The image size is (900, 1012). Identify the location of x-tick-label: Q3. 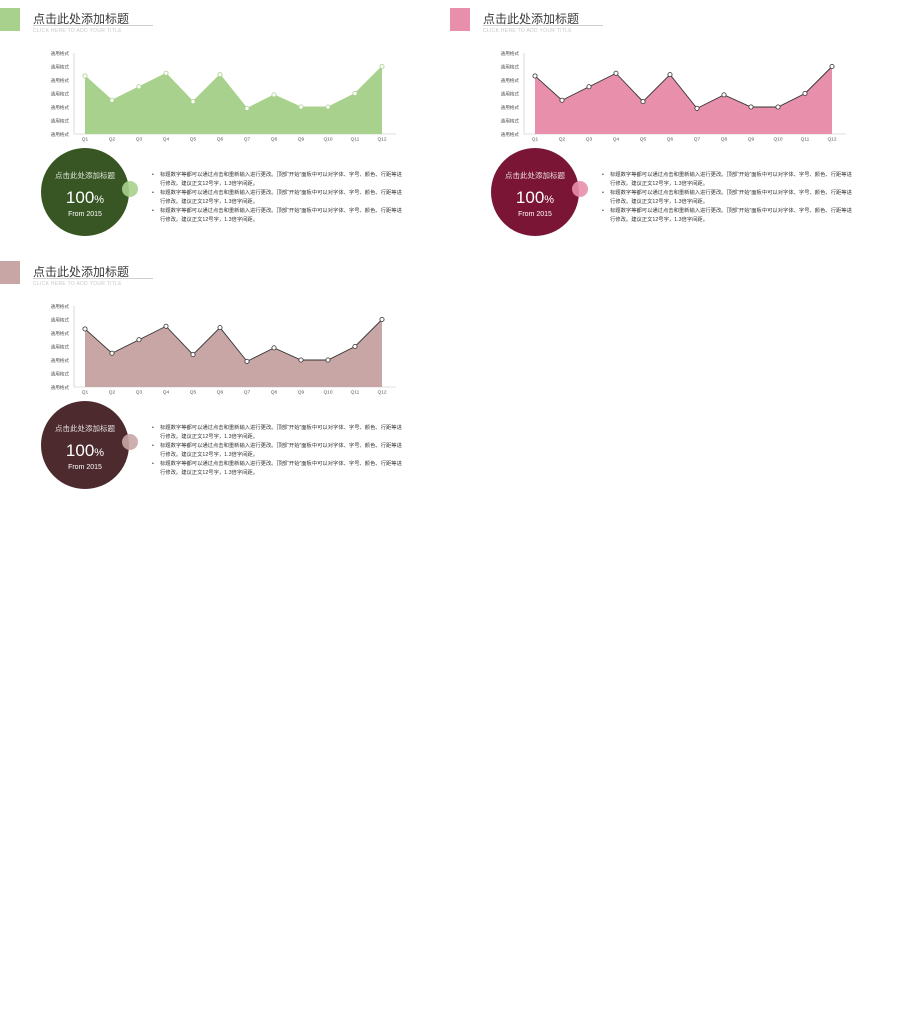
(589, 140).